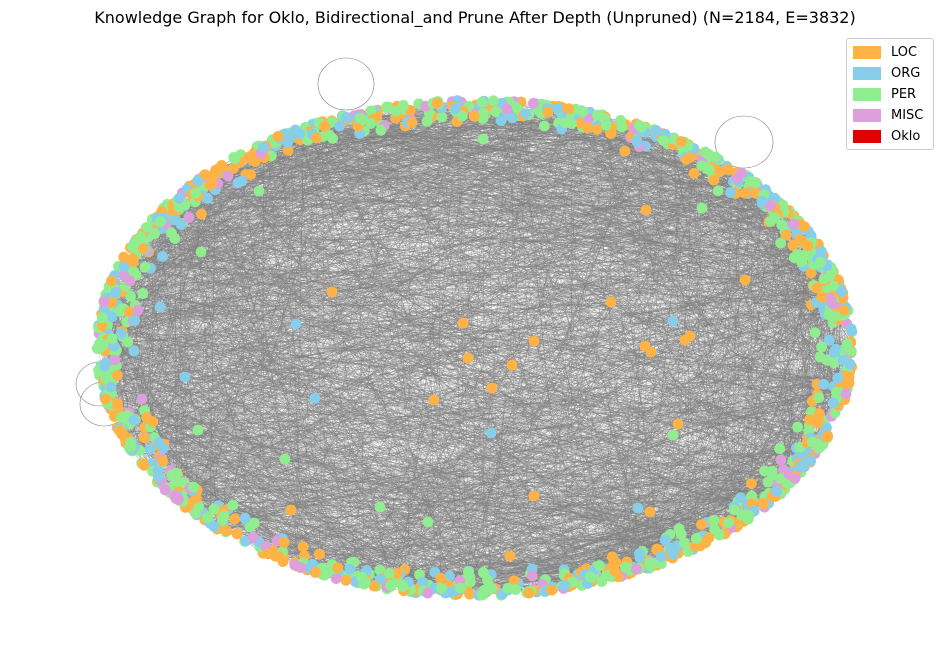 This screenshot has height=658, width=950. What do you see at coordinates (906, 136) in the screenshot?
I see `legend-label-oklo: Oklo` at bounding box center [906, 136].